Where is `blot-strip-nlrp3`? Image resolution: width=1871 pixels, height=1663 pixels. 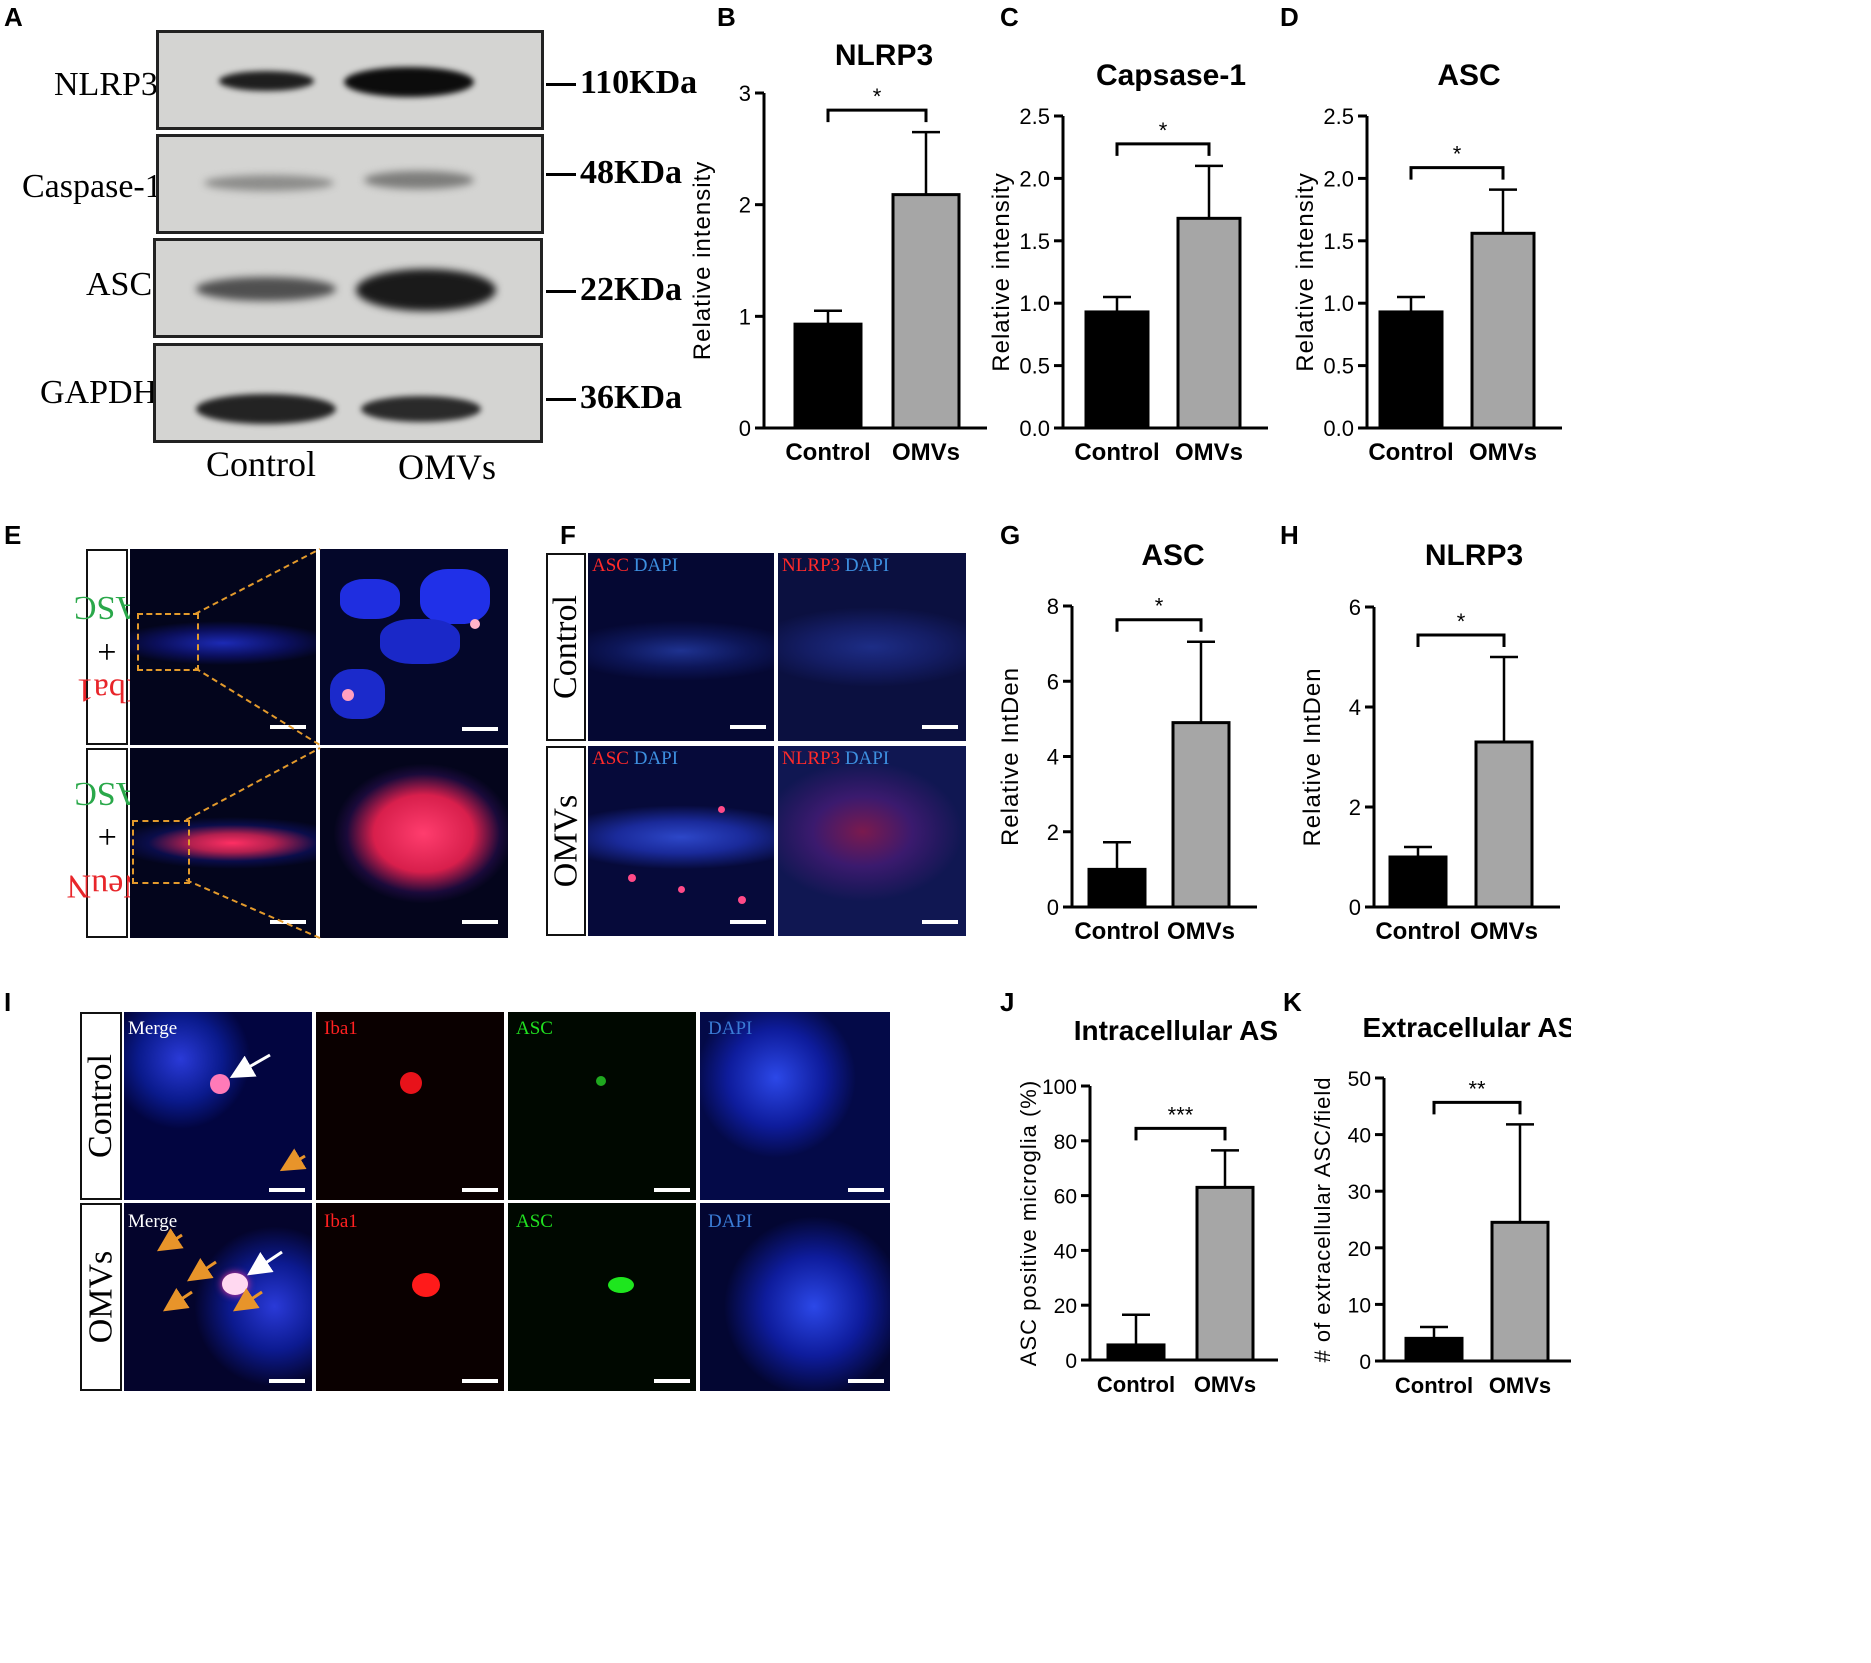 blot-strip-nlrp3 is located at coordinates (350, 80).